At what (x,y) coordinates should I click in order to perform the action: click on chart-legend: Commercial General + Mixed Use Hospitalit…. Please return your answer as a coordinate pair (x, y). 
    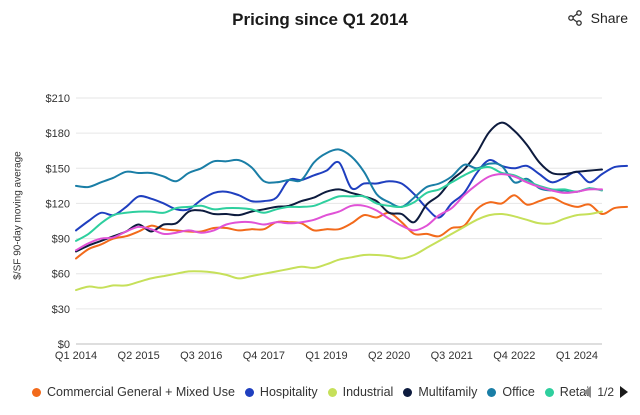
    Looking at the image, I should click on (317, 392).